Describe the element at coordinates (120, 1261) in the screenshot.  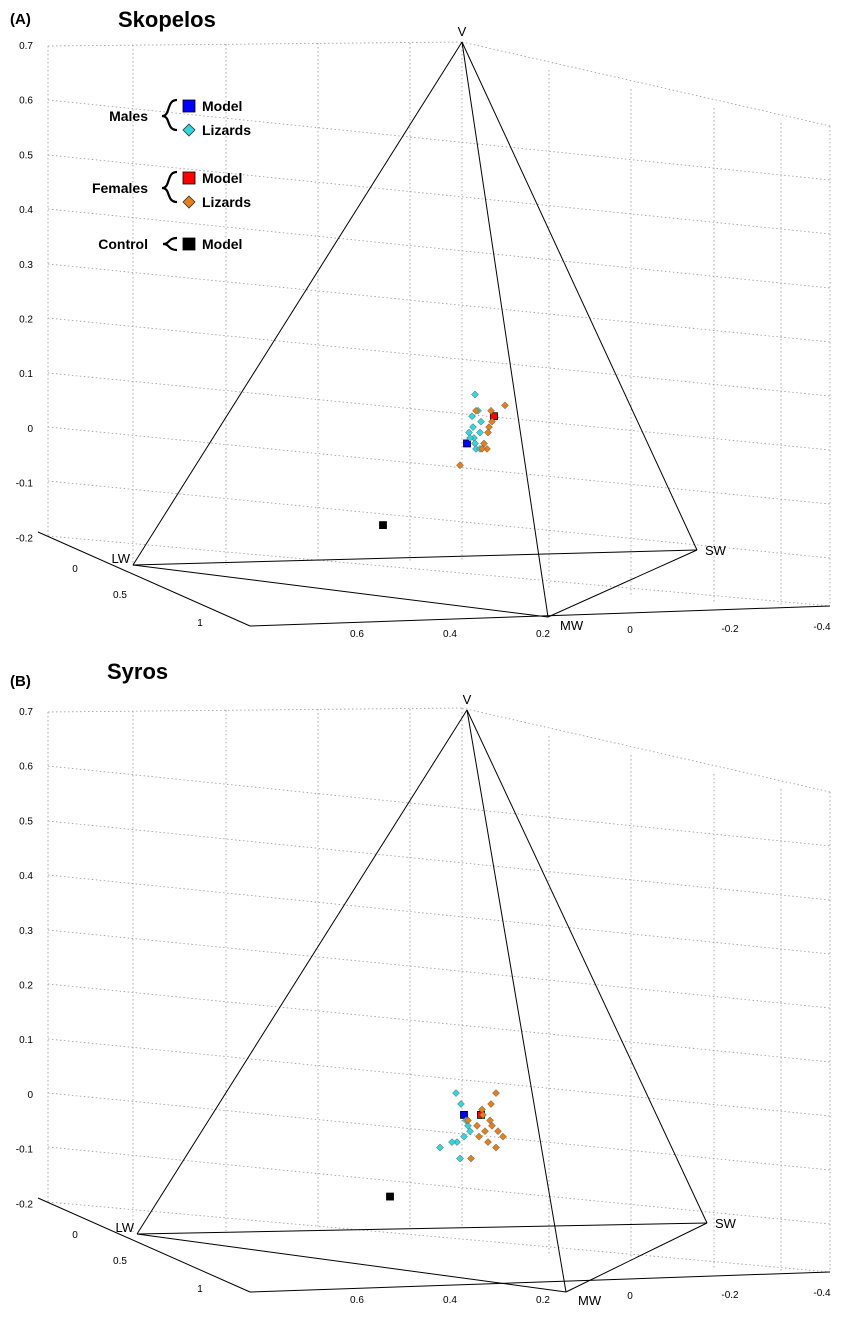
I see `lw-axis-tick-label: 0.5` at that location.